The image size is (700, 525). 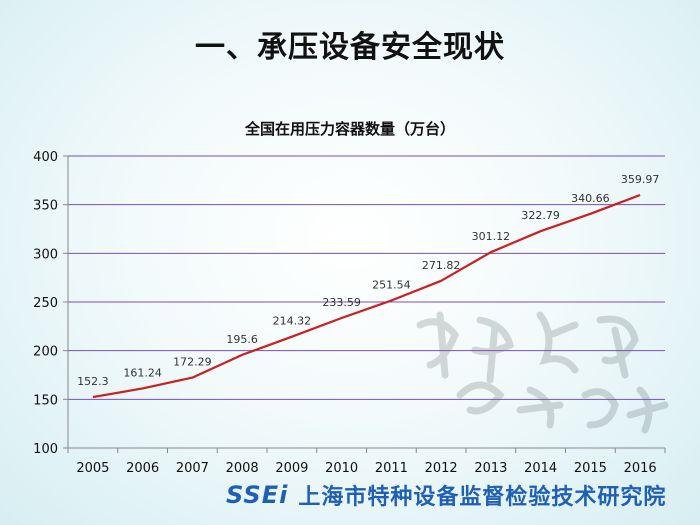 I want to click on chart-title: 全国在用压力容器数量（万台）, so click(x=349, y=129).